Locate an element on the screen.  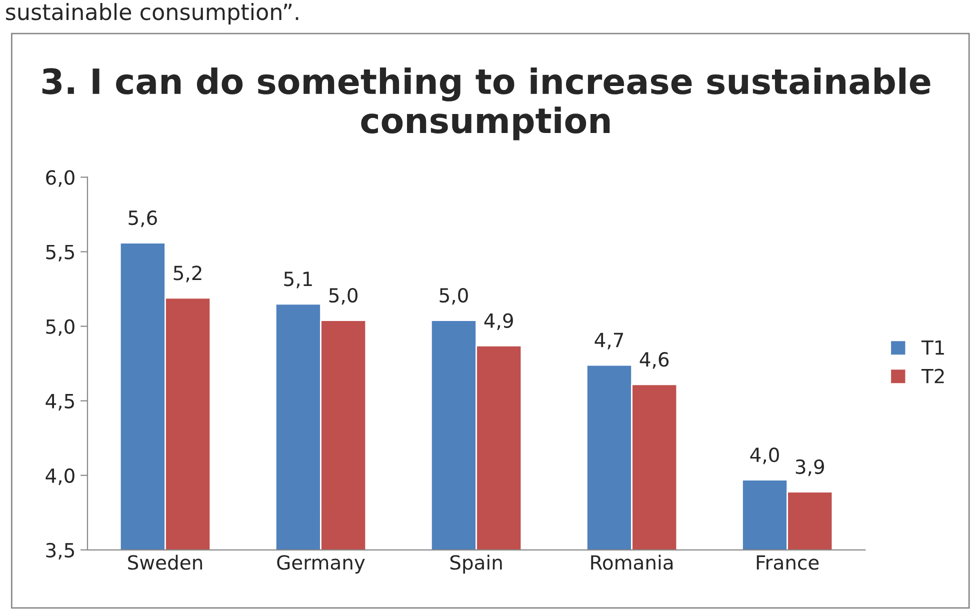
x-tick-label: France is located at coordinates (787, 562).